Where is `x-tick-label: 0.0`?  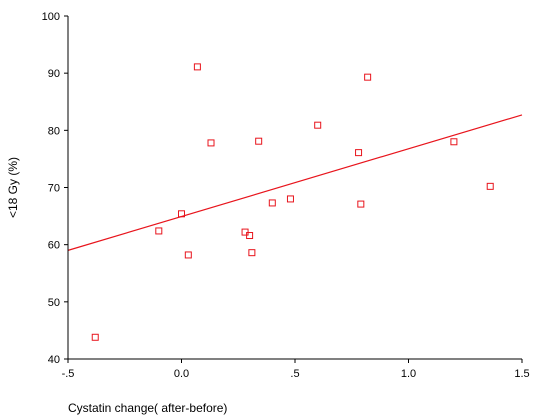 x-tick-label: 0.0 is located at coordinates (181, 374).